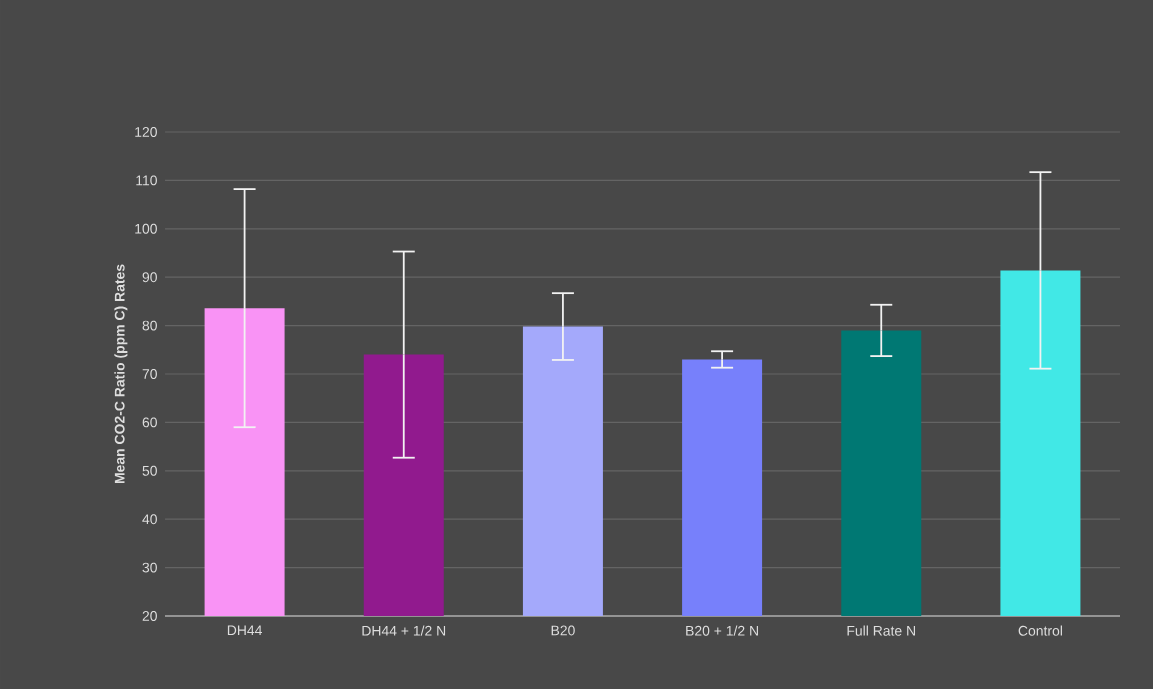 The height and width of the screenshot is (689, 1153). Describe the element at coordinates (149, 470) in the screenshot. I see `y-tick-label: 50` at that location.